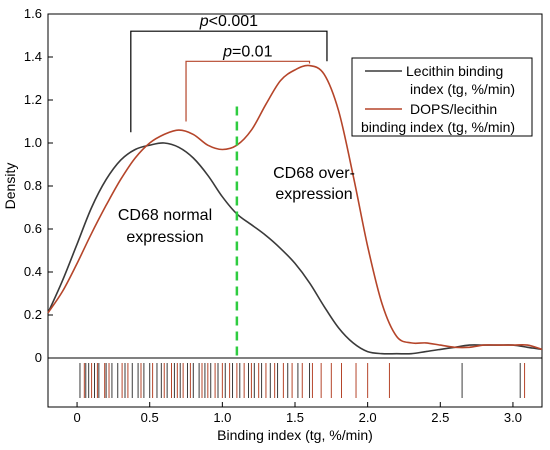 This screenshot has height=450, width=550. I want to click on y-tick-label-5: 1.0, so click(33, 142).